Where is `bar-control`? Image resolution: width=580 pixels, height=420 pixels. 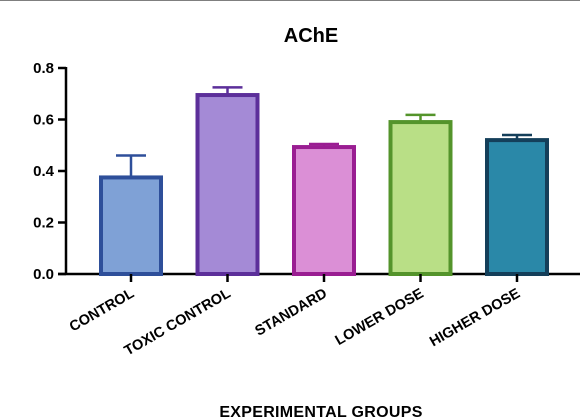 bar-control is located at coordinates (131, 225).